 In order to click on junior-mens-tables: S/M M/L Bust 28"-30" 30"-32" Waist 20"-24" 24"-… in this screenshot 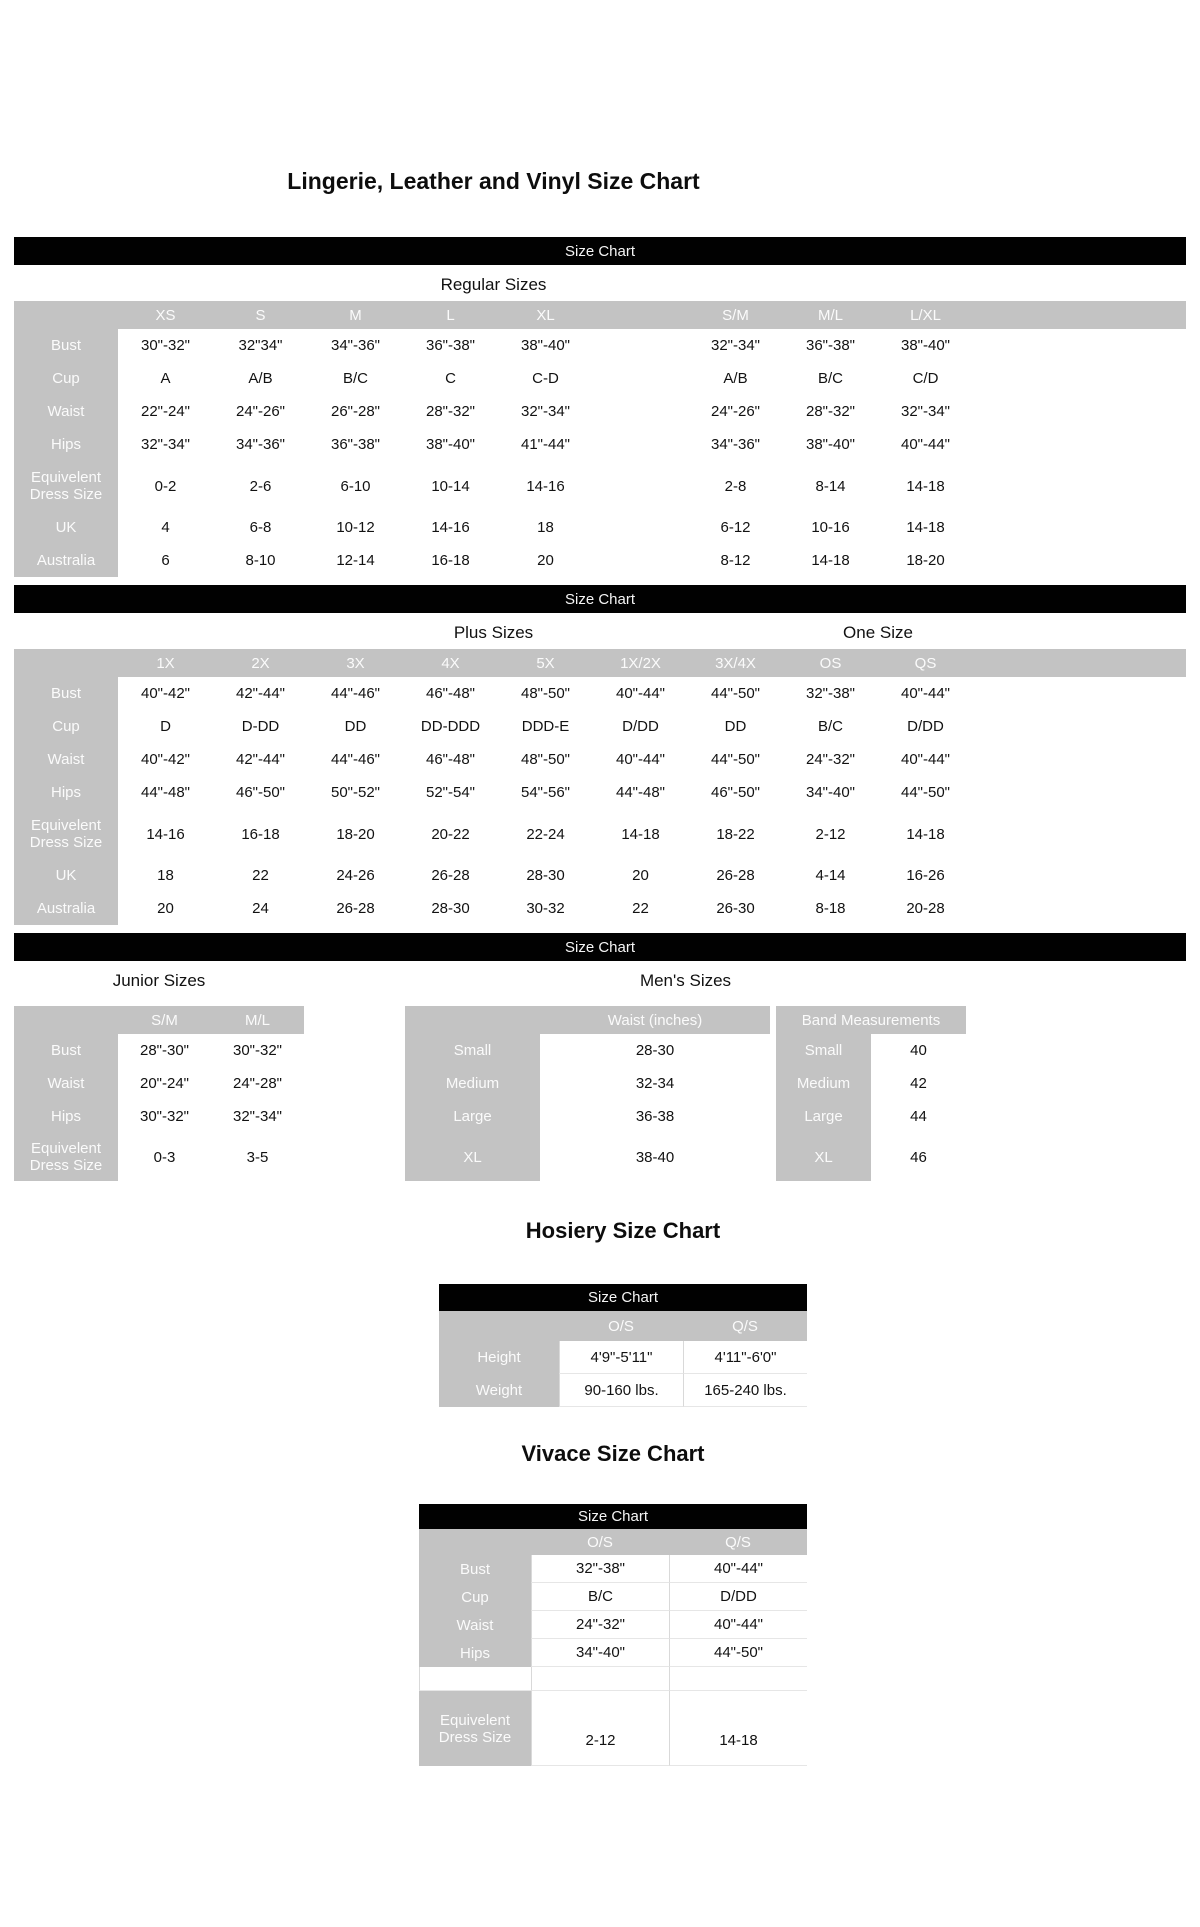, I will do `click(600, 1095)`.